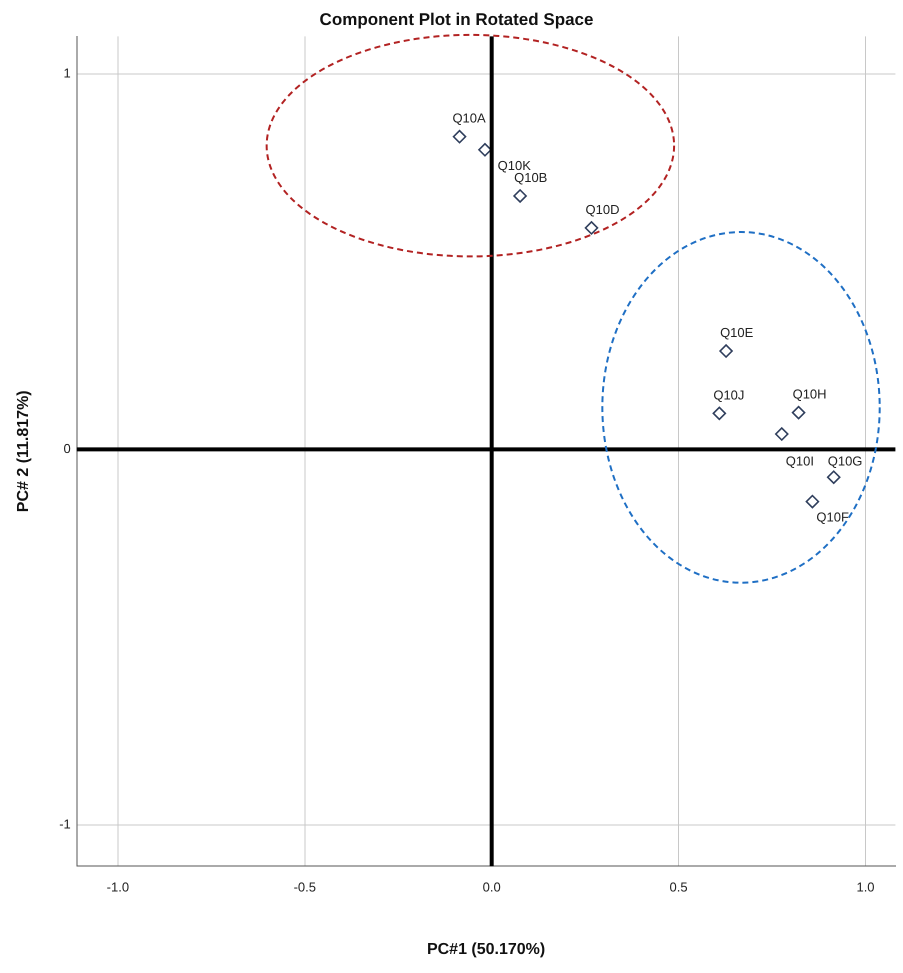 This screenshot has width=903, height=973. What do you see at coordinates (737, 332) in the screenshot?
I see `data-label: Q10E` at bounding box center [737, 332].